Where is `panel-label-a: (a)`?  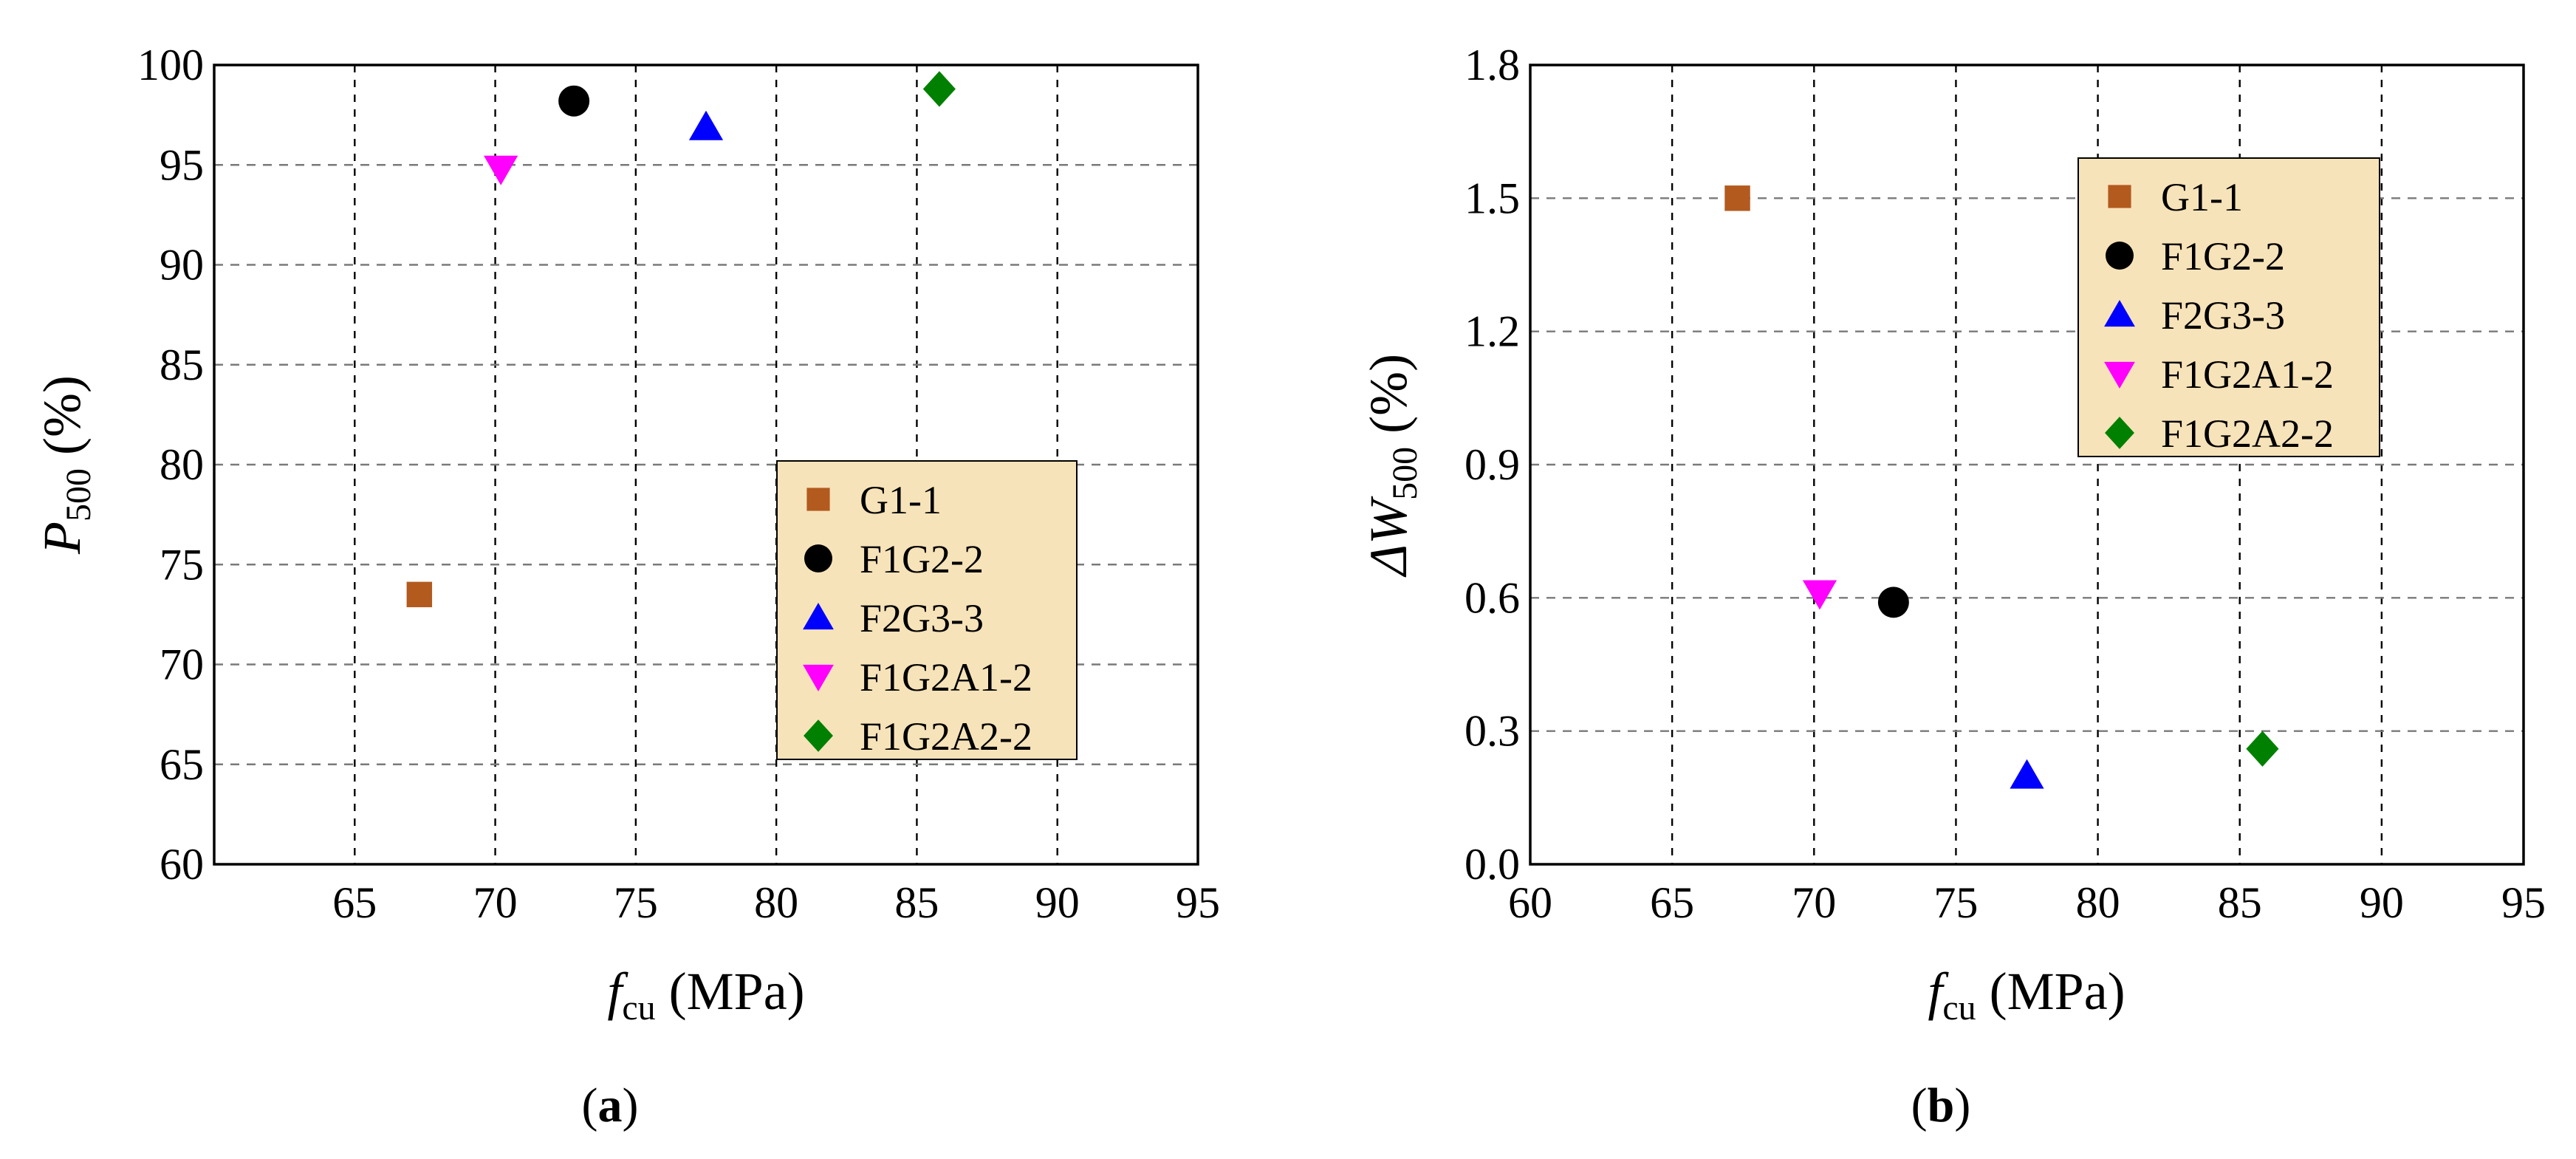
panel-label-a: (a) is located at coordinates (610, 1105).